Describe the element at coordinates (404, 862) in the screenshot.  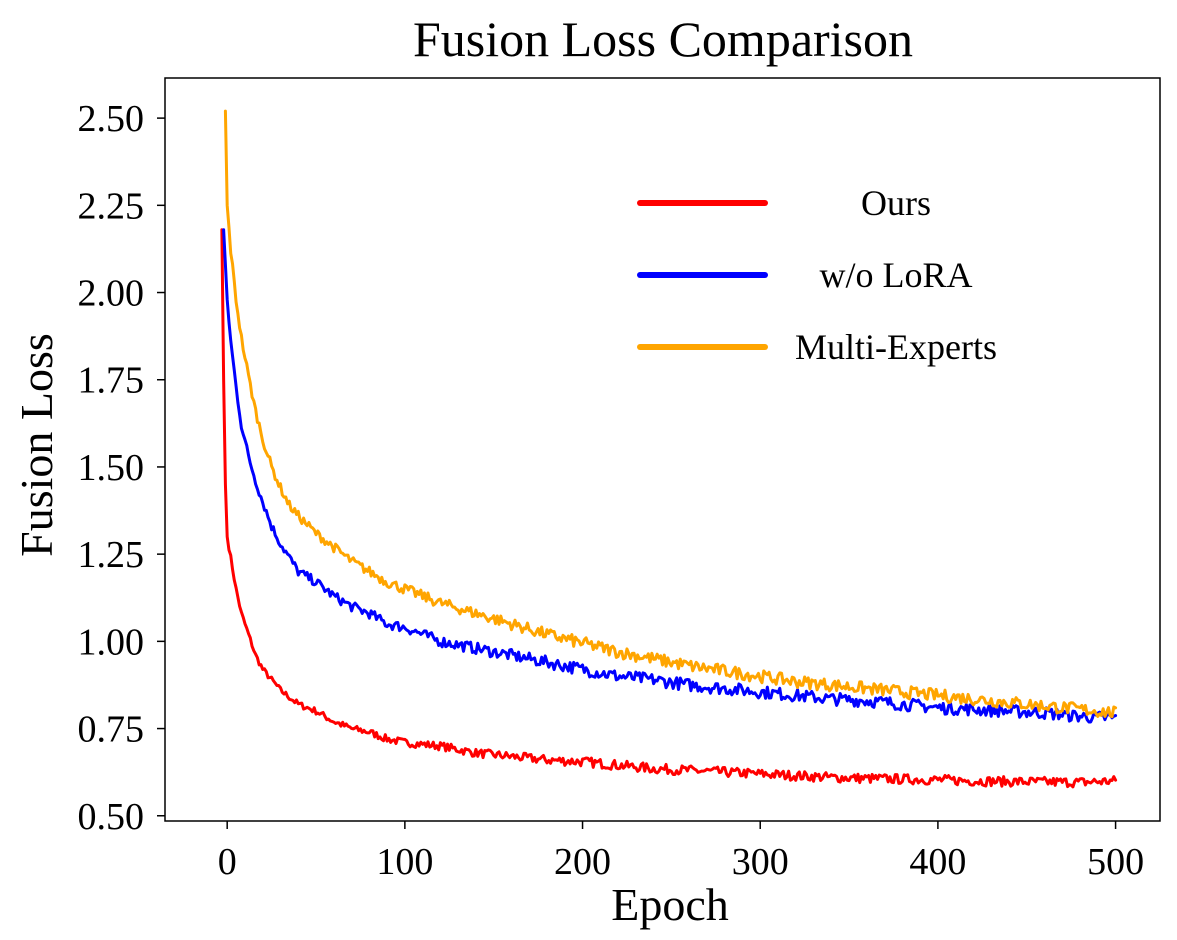
I see `x-tick-label: 100` at that location.